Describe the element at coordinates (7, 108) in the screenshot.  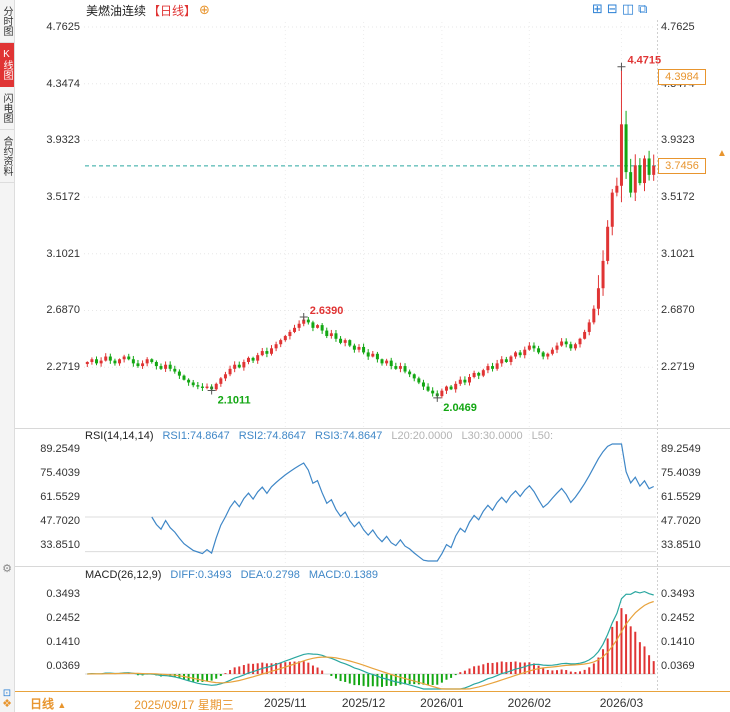
I see `sidebar-tab-lightning: 闪电图` at that location.